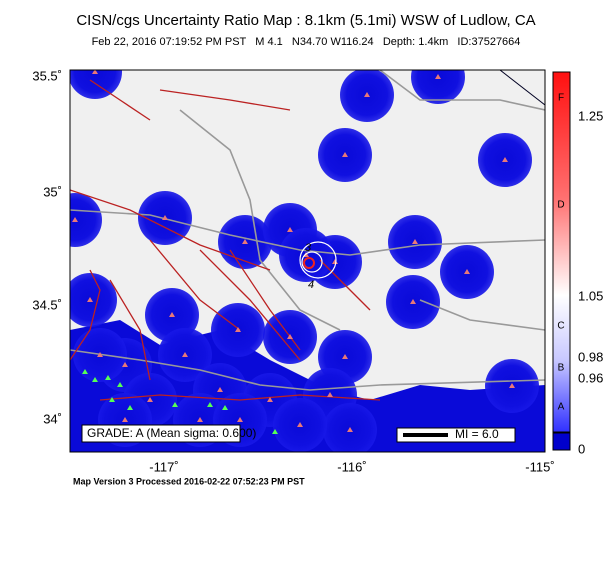 The height and width of the screenshot is (576, 612). I want to click on grade-box: GRADE: A (Mean sigma: 0.600), so click(168, 433).